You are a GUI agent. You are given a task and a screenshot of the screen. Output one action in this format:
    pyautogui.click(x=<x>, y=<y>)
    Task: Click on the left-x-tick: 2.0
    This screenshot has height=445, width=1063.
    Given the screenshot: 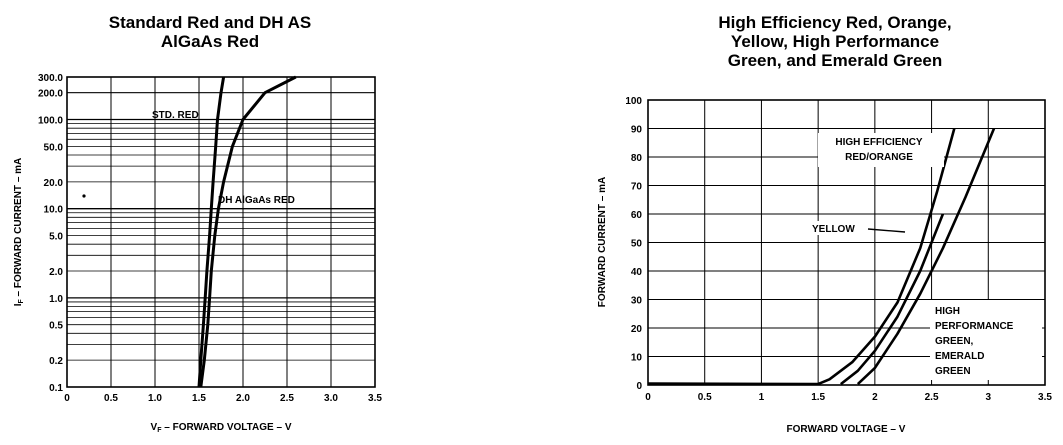 What is the action you would take?
    pyautogui.click(x=243, y=398)
    